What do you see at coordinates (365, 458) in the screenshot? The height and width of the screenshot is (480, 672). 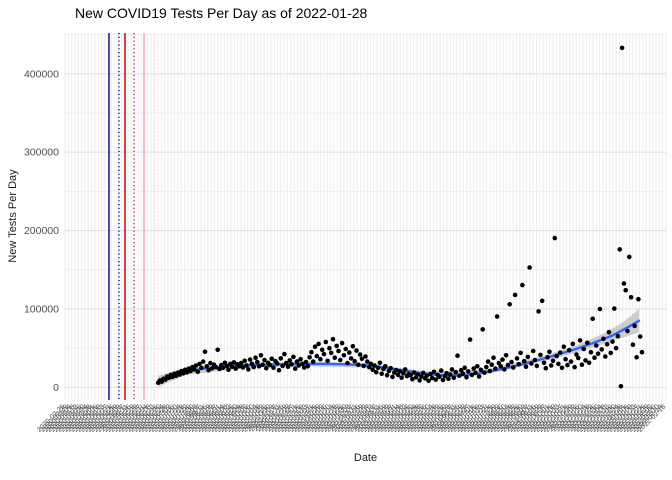 I see `x-axis-title: Date` at bounding box center [365, 458].